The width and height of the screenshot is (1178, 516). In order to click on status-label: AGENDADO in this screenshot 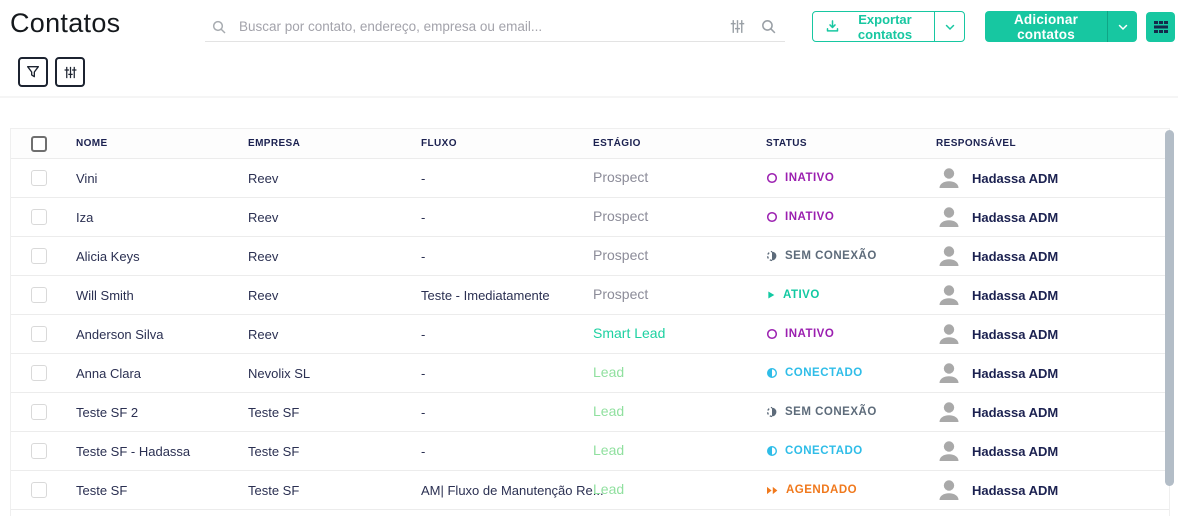, I will do `click(822, 490)`.